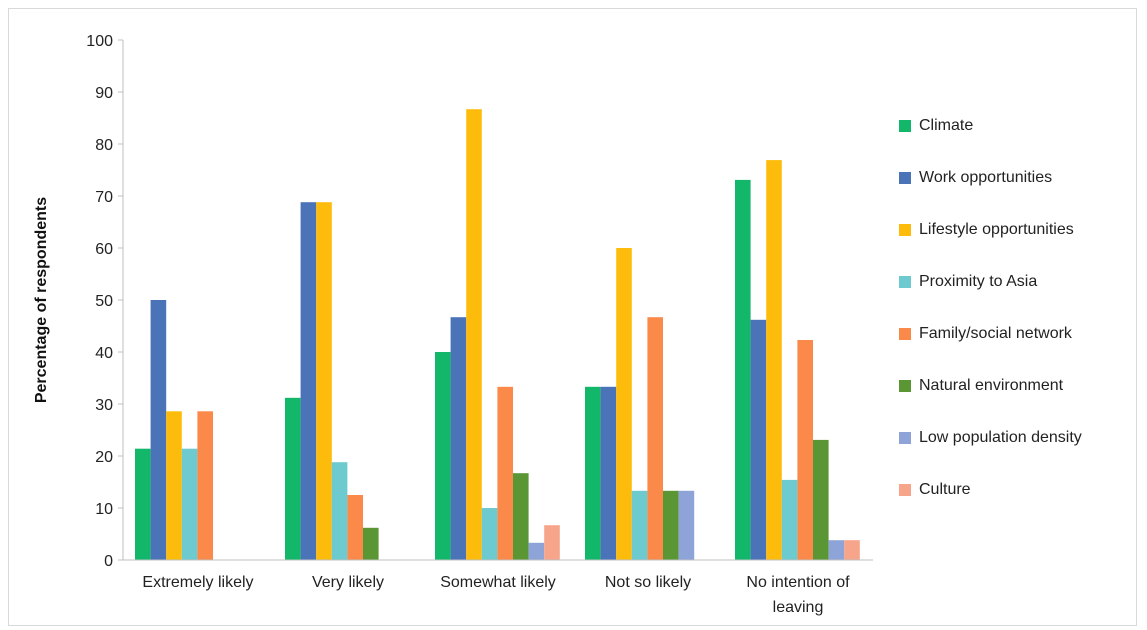 Image resolution: width=1147 pixels, height=630 pixels. What do you see at coordinates (104, 405) in the screenshot?
I see `y-tick-label: 30` at bounding box center [104, 405].